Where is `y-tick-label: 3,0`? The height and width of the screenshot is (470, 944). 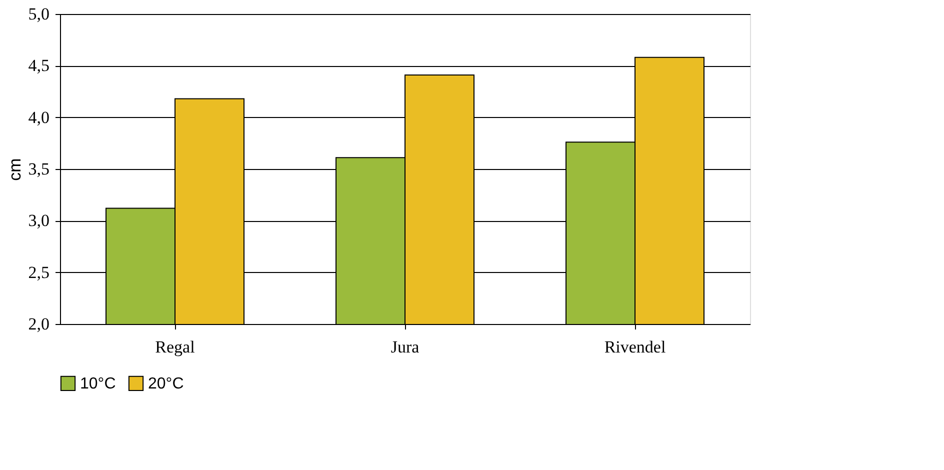
y-tick-label: 3,0 is located at coordinates (39, 220).